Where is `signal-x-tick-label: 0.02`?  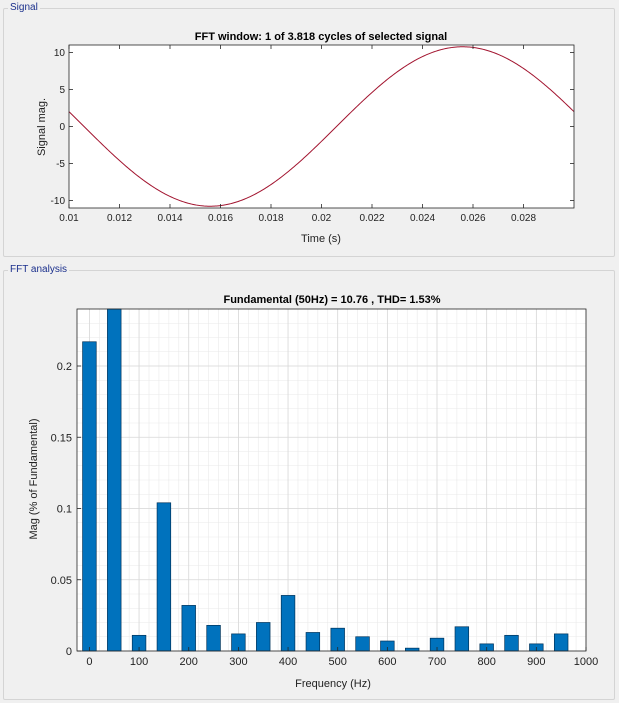 signal-x-tick-label: 0.02 is located at coordinates (322, 218).